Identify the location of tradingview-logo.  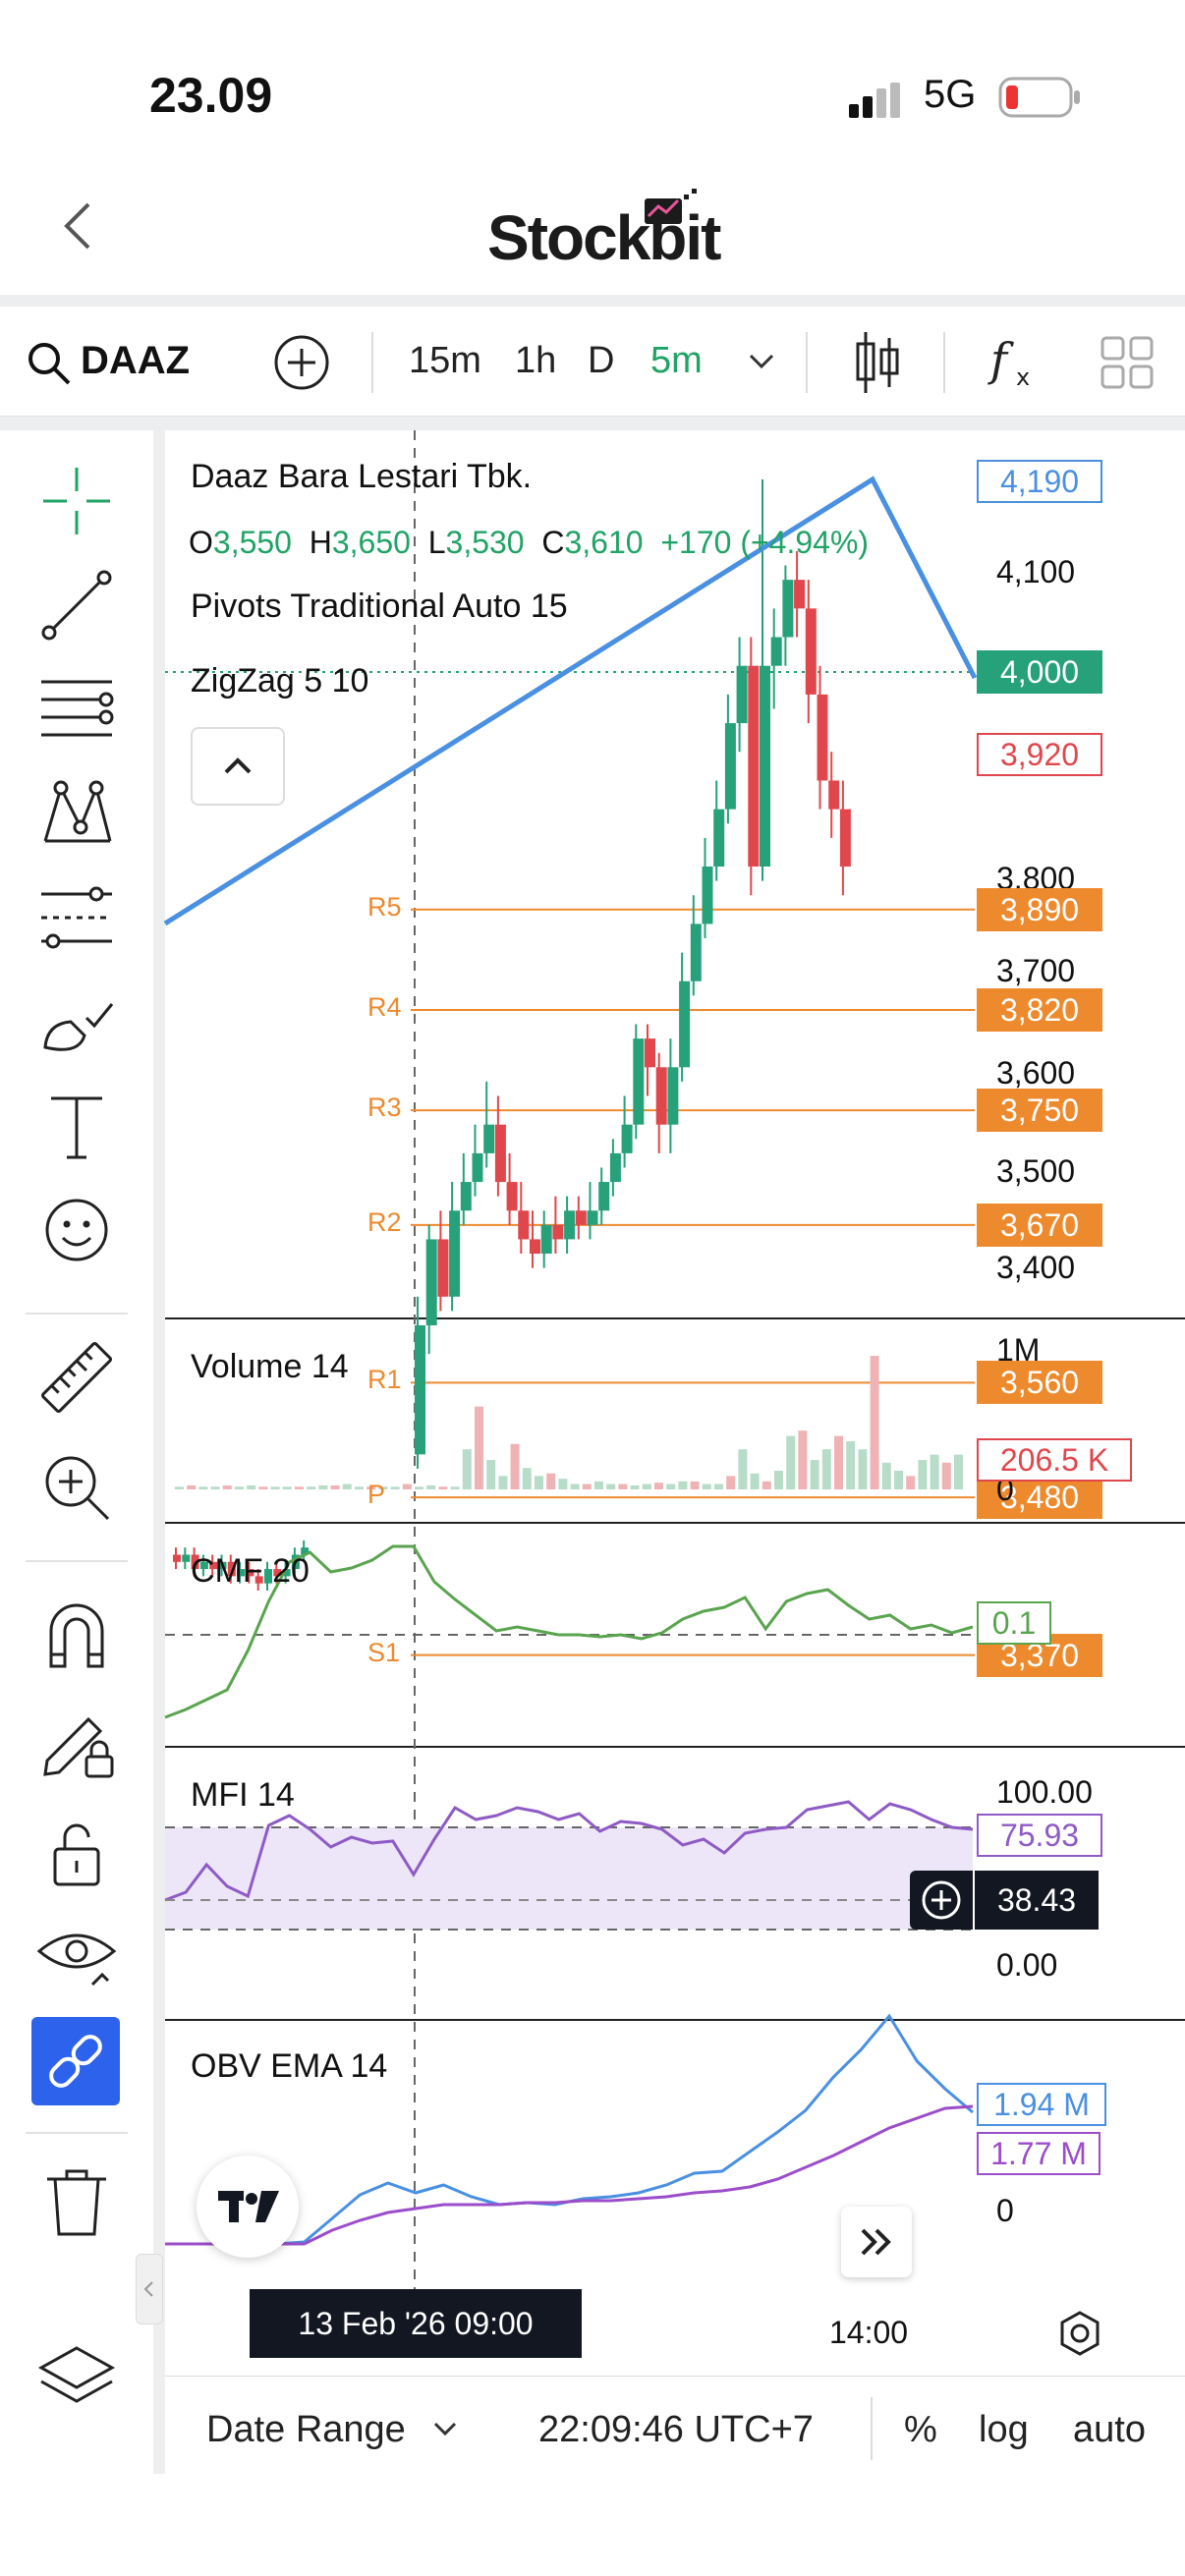
(248, 2207).